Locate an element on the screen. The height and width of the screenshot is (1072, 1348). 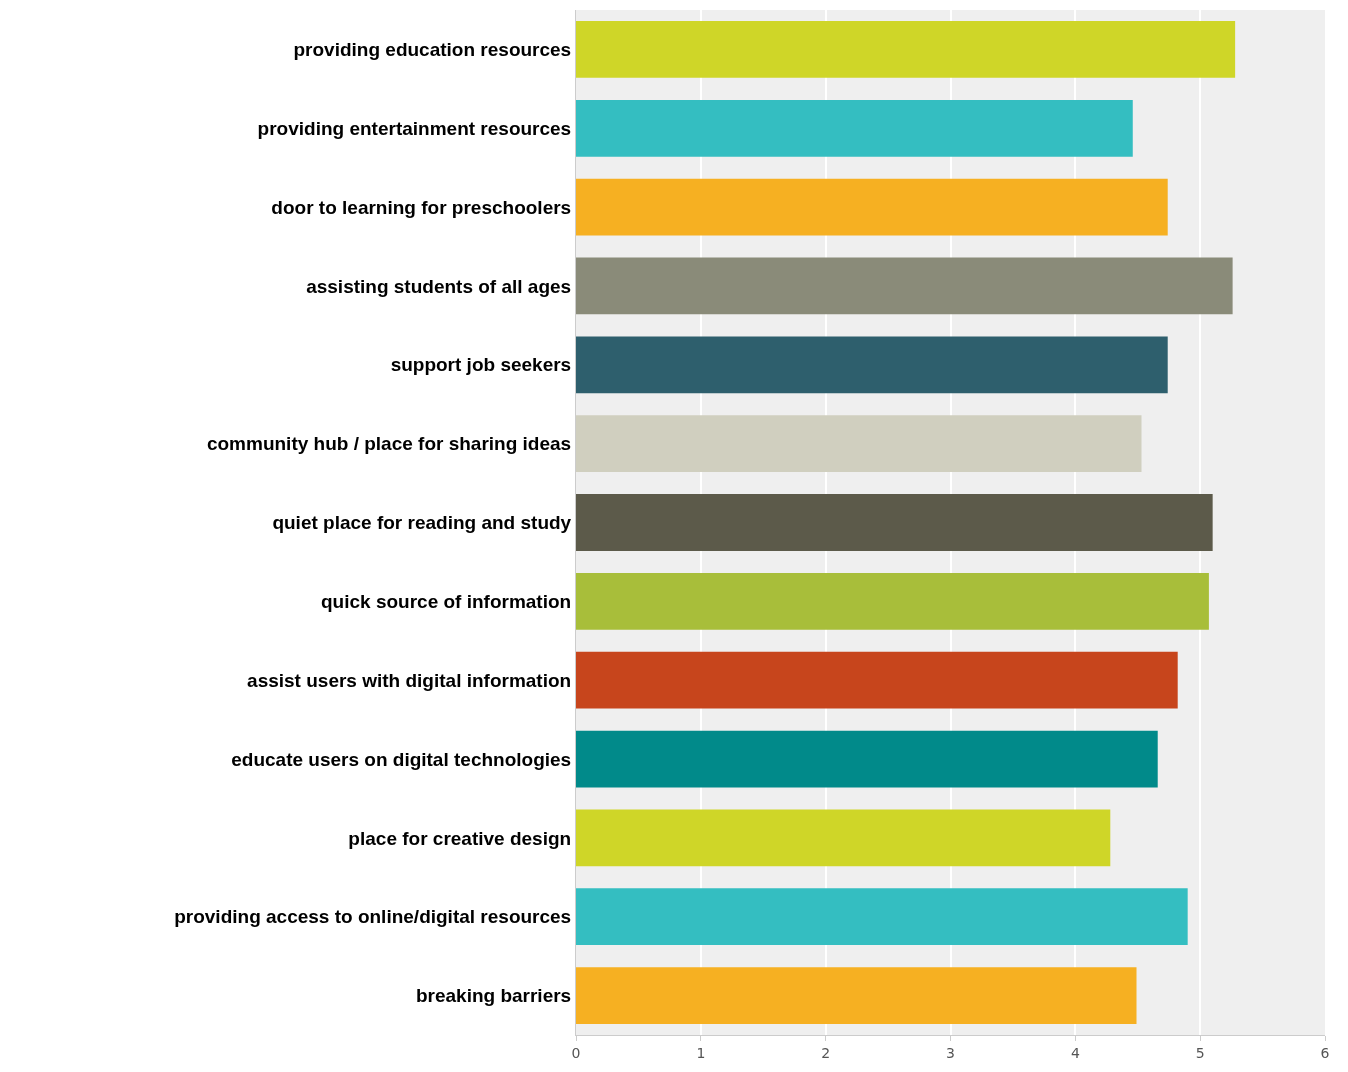
y-tick-label: community hub / place for sharing ideas is located at coordinates (389, 444).